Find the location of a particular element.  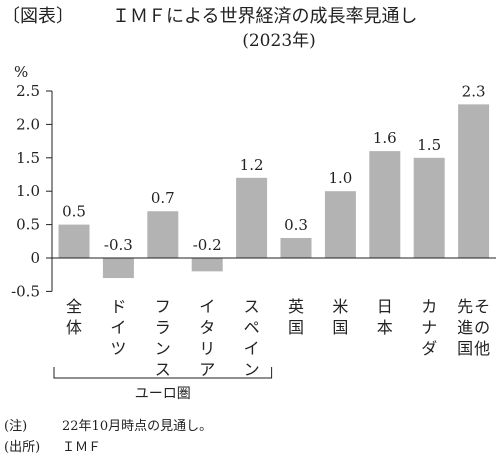

category-label-char: 他 is located at coordinates (482, 348).